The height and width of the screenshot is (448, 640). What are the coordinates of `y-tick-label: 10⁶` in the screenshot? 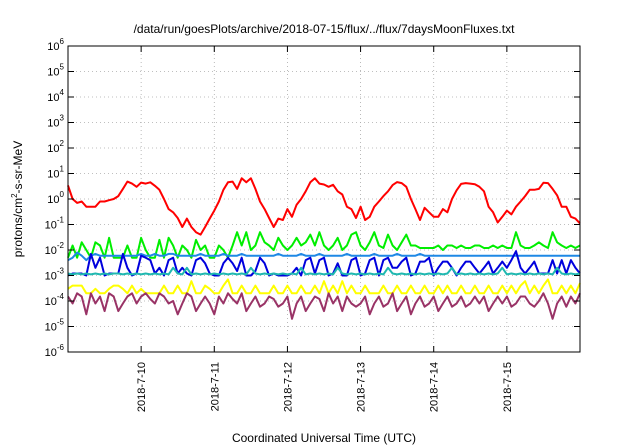 It's located at (55, 45).